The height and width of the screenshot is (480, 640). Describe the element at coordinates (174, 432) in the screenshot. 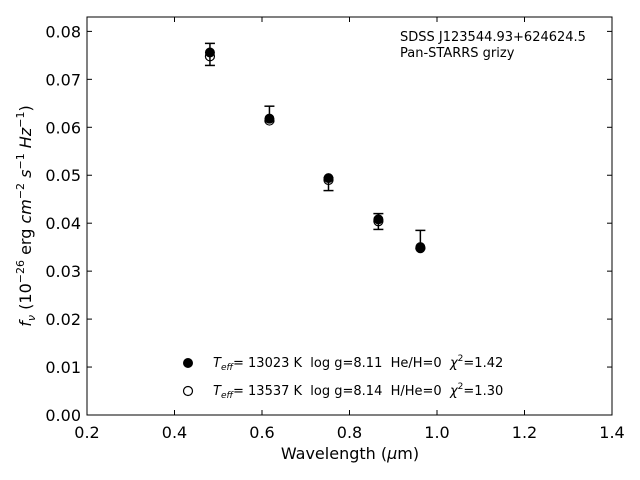

I see `x-tick-label: 0.4` at that location.